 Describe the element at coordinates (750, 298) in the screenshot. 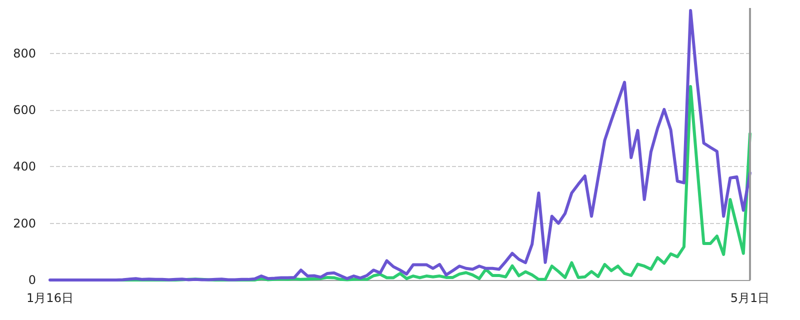

I see `x-tick-label: 5月1日` at that location.